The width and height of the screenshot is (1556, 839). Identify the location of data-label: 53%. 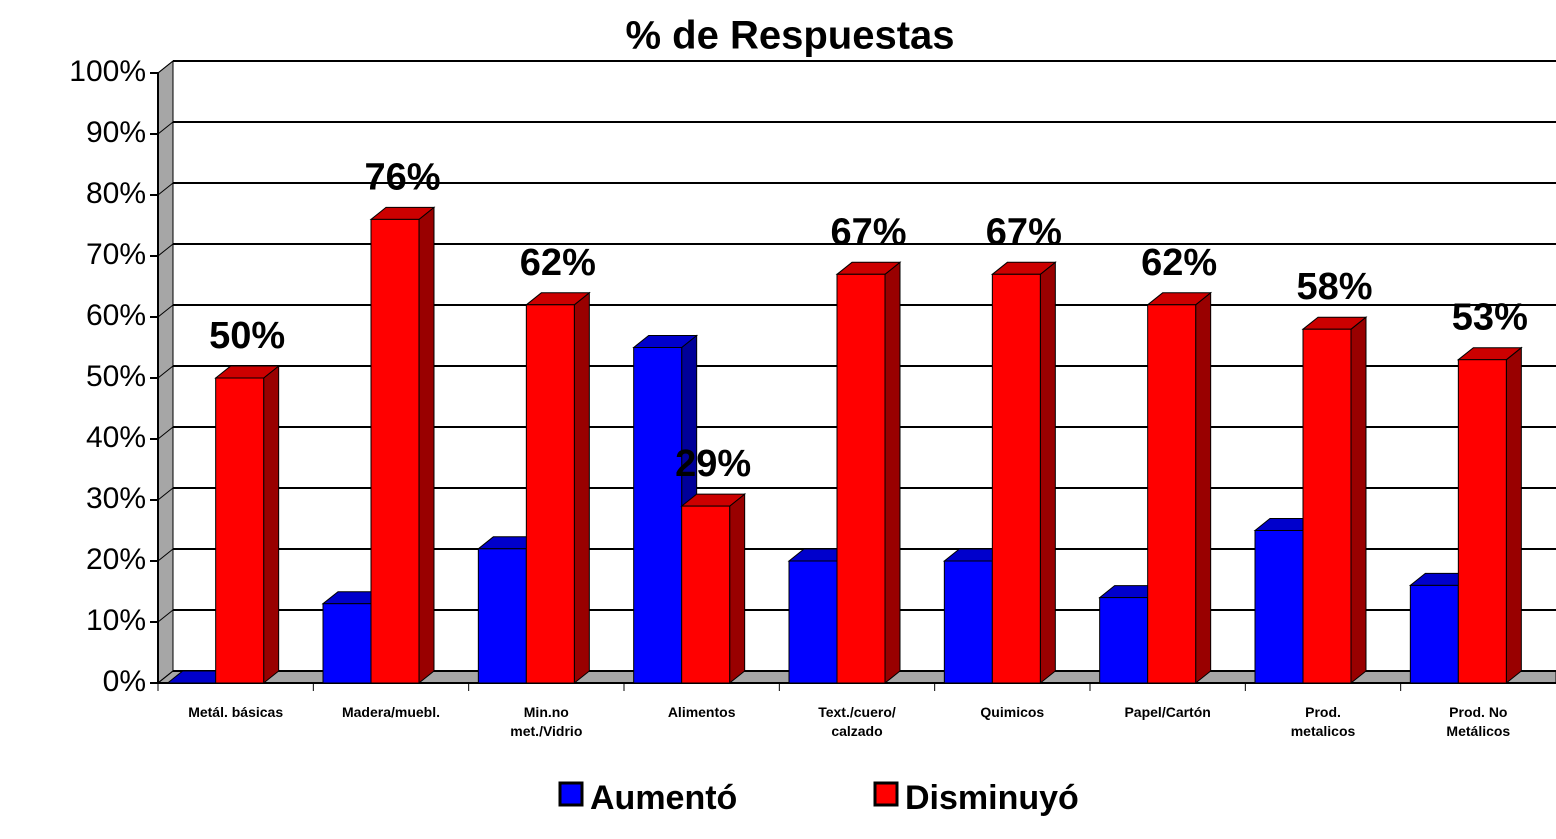
(1490, 318).